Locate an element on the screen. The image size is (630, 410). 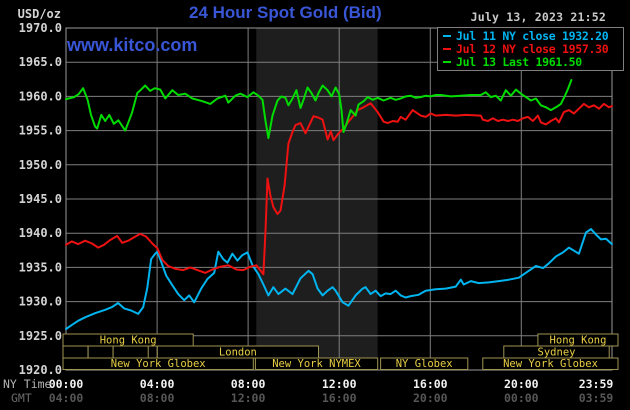
x-axis-name-gmt: GMT is located at coordinates (21, 398).